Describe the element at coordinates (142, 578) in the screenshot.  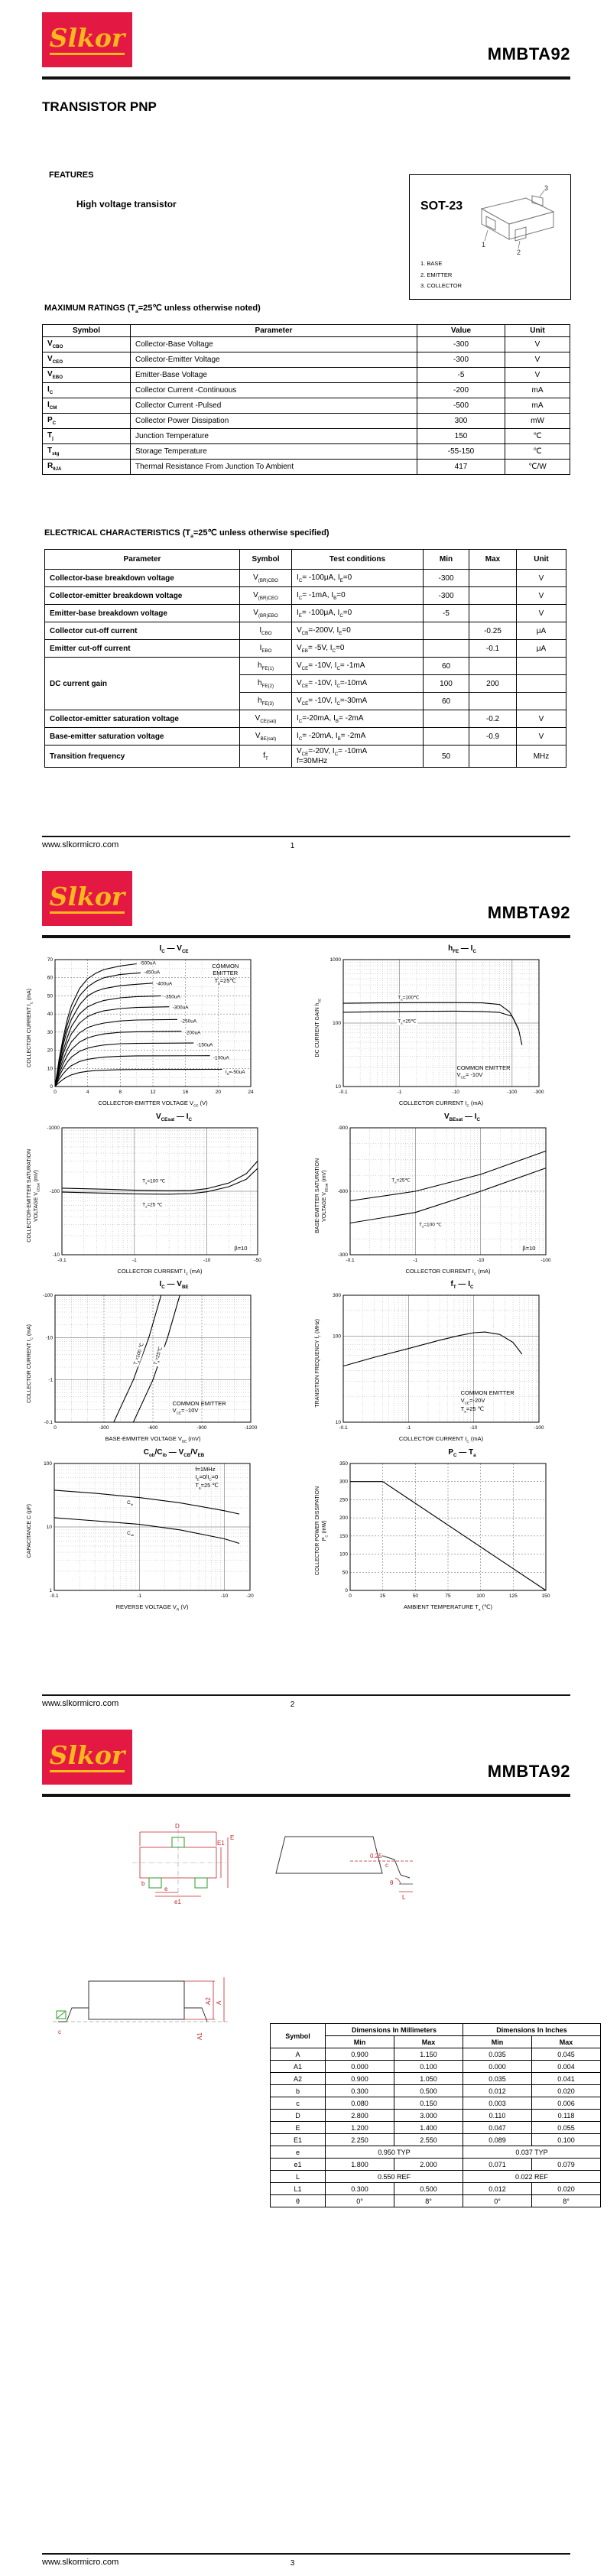
I see `parameter-cell: Collector-base breakdown voltage` at that location.